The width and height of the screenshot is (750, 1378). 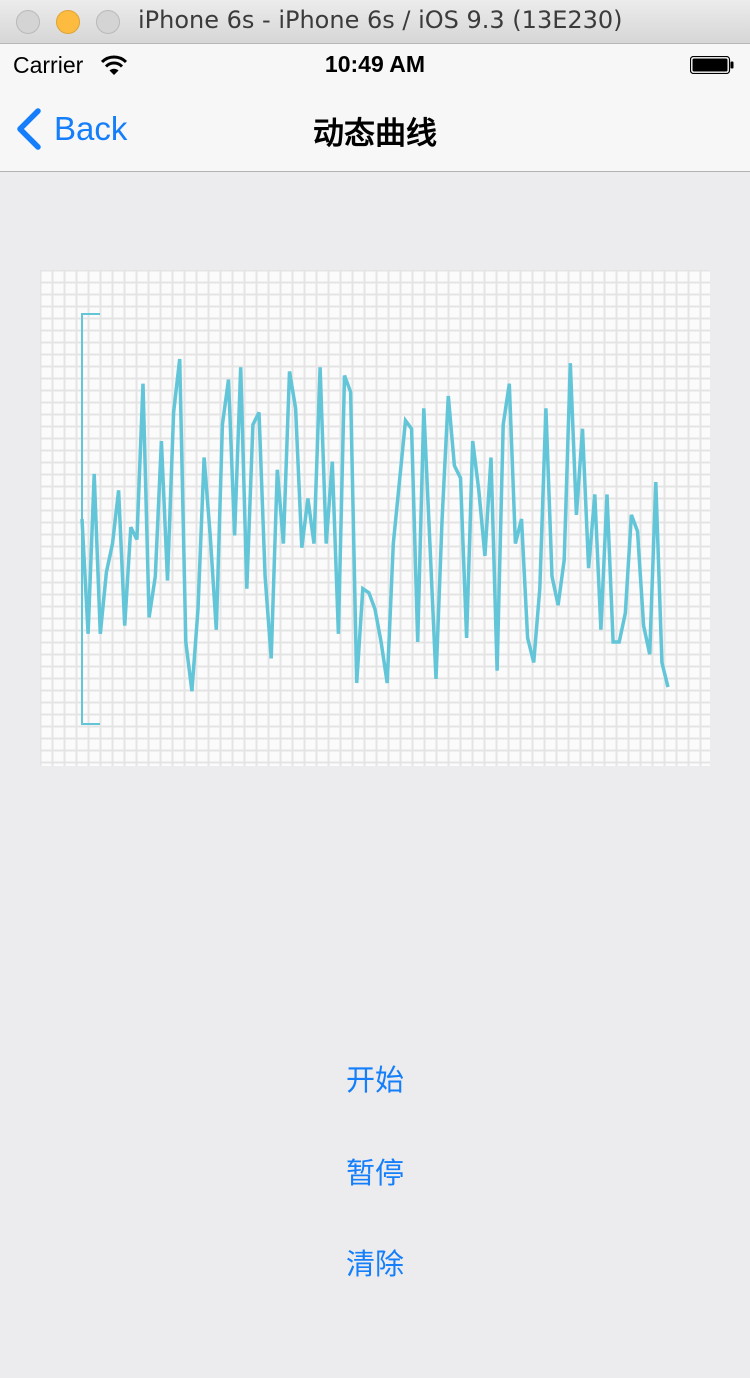 What do you see at coordinates (29, 129) in the screenshot?
I see `chevron-left-icon` at bounding box center [29, 129].